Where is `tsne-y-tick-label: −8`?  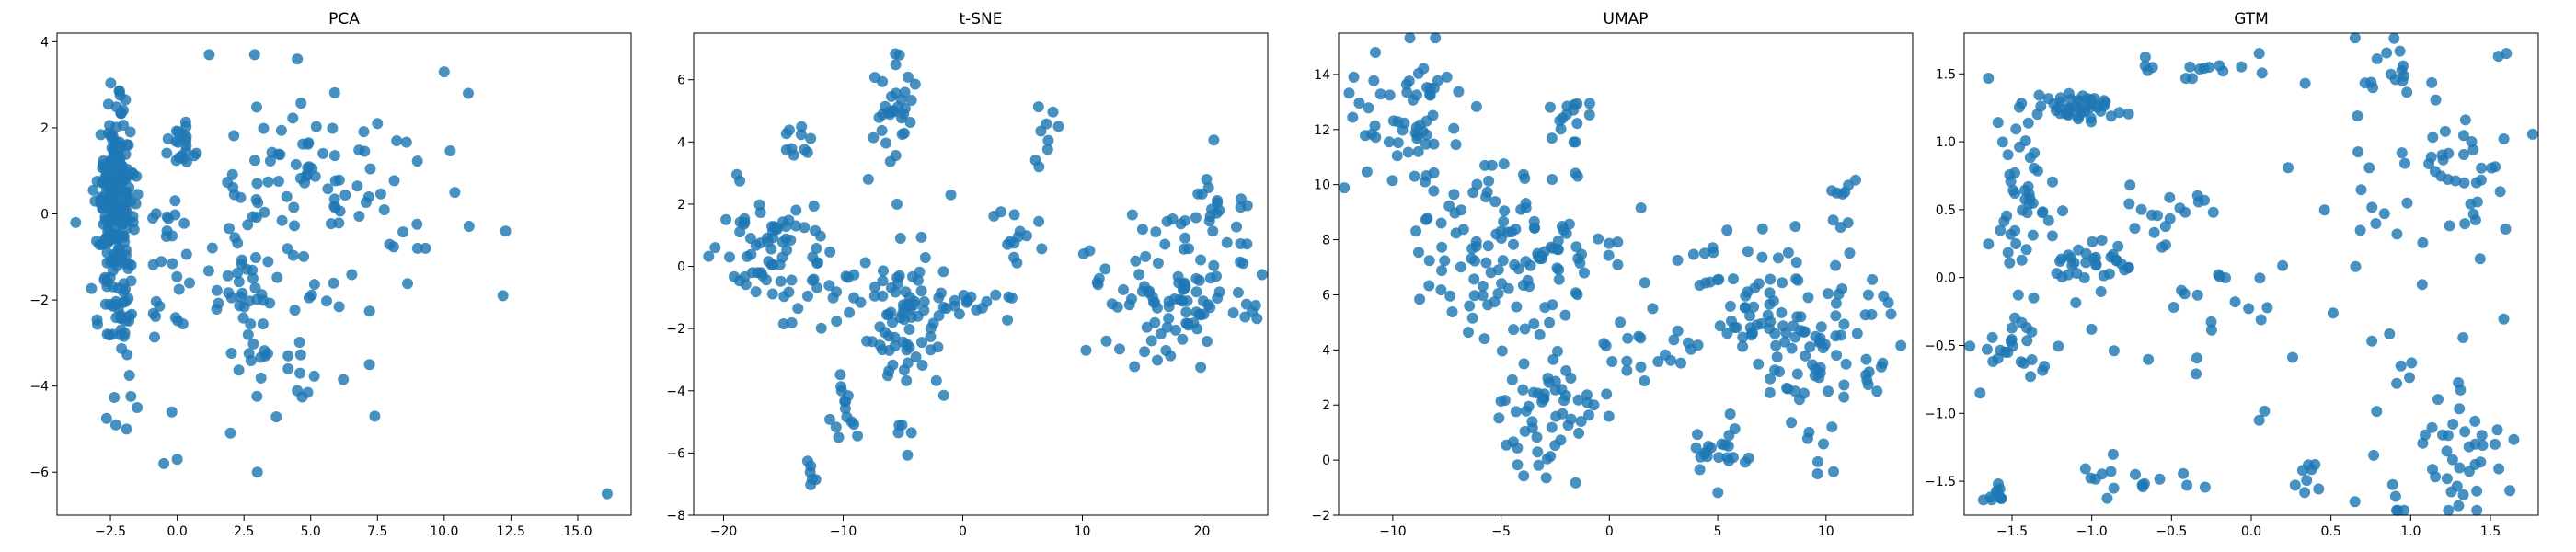
tsne-y-tick-label: −8 is located at coordinates (675, 516).